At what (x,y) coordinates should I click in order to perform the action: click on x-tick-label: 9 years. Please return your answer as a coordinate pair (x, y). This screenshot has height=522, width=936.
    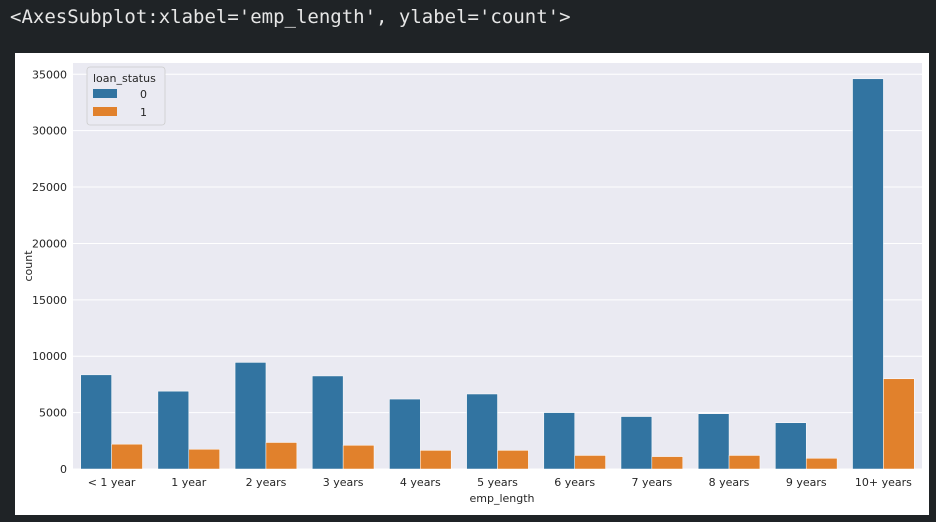
    Looking at the image, I should click on (806, 482).